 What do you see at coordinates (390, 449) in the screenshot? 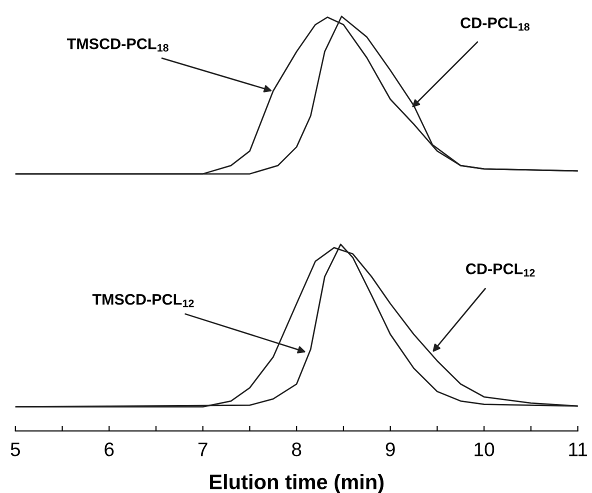
I see `x-tick-label: 9` at bounding box center [390, 449].